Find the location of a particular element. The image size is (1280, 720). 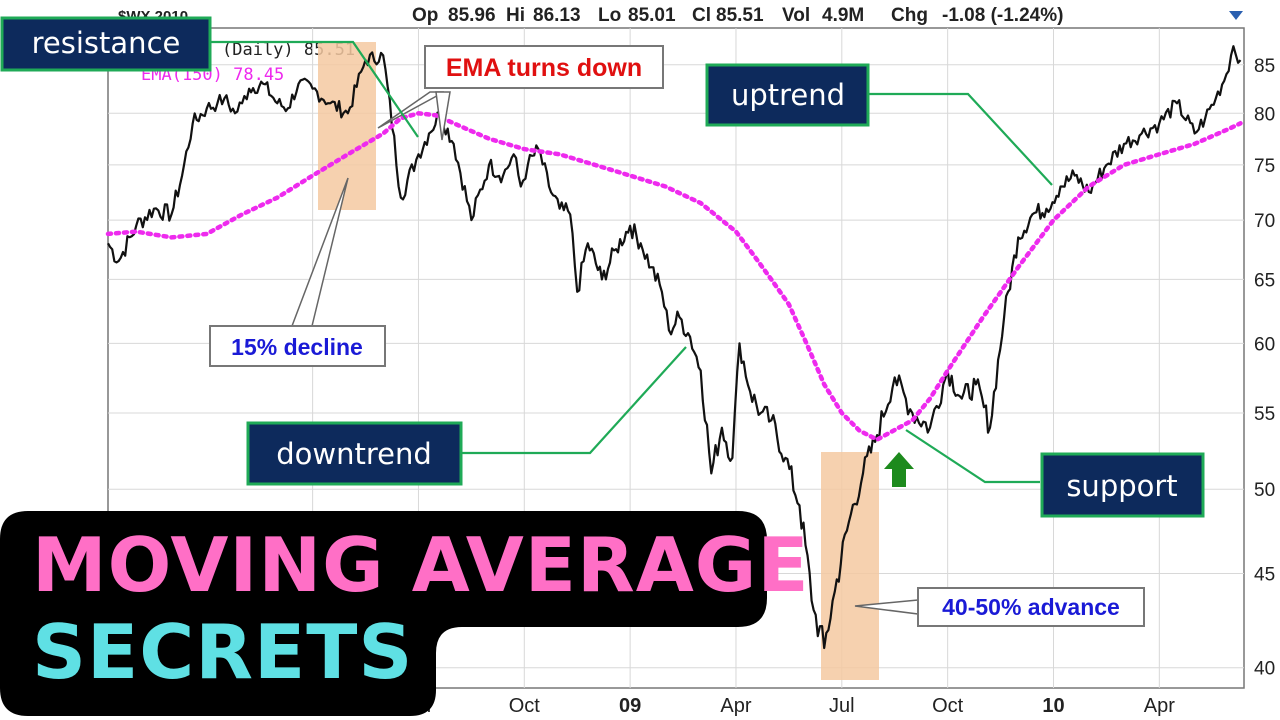

y-tick-label: 55 is located at coordinates (1264, 414).